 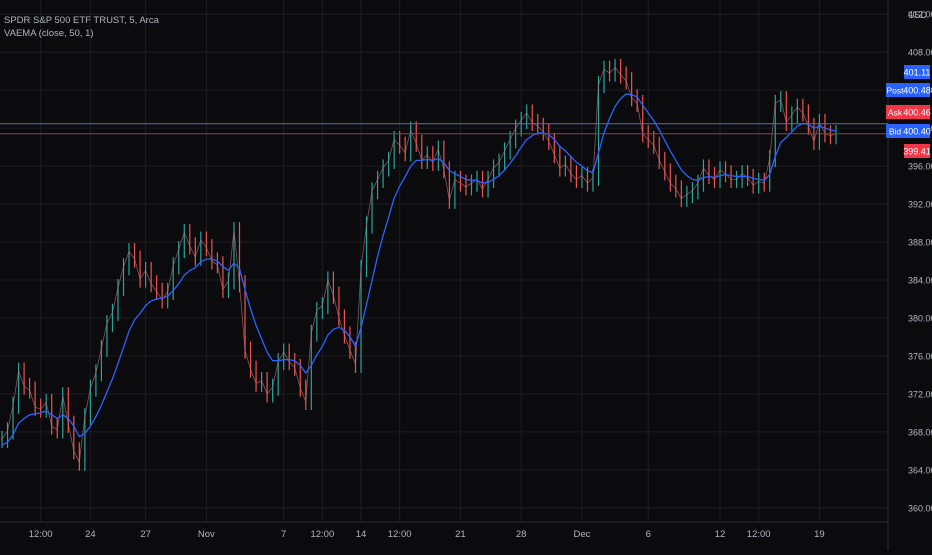 What do you see at coordinates (361, 534) in the screenshot?
I see `x-tick-label: 14` at bounding box center [361, 534].